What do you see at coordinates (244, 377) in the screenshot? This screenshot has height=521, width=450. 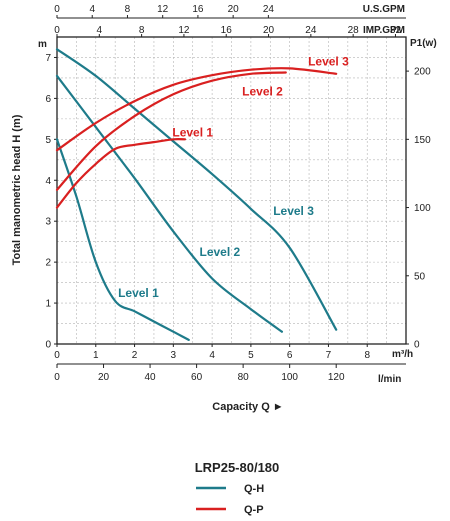 I see `bottom-tick-label-lmin: 80` at bounding box center [244, 377].